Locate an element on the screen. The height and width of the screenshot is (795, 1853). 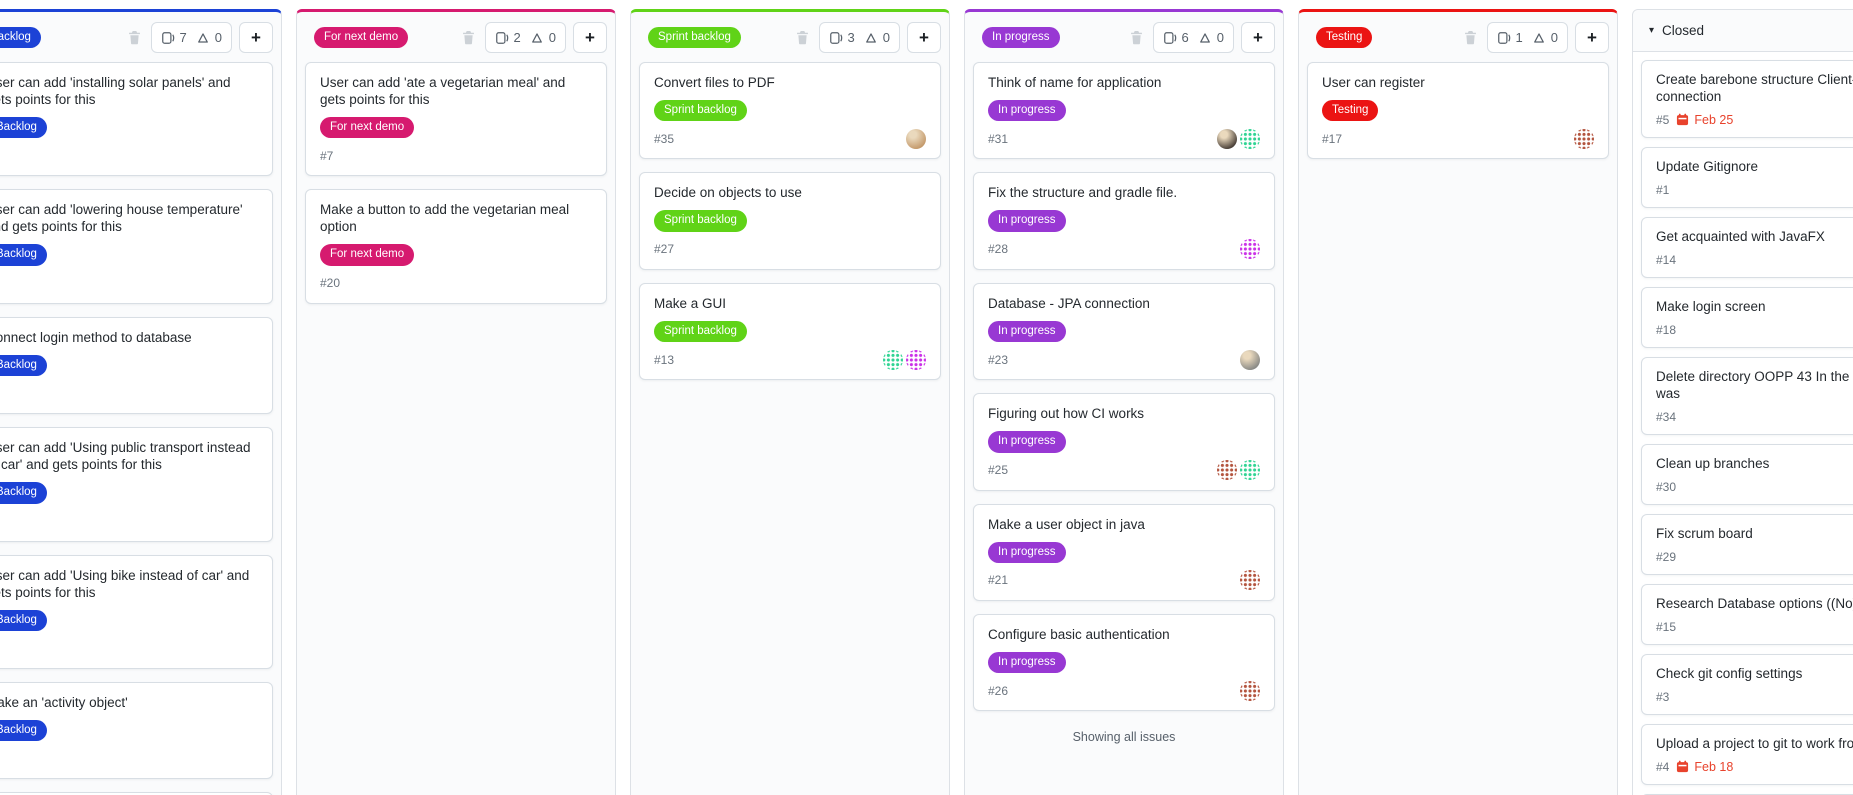
issue-number: #28 is located at coordinates (998, 249).